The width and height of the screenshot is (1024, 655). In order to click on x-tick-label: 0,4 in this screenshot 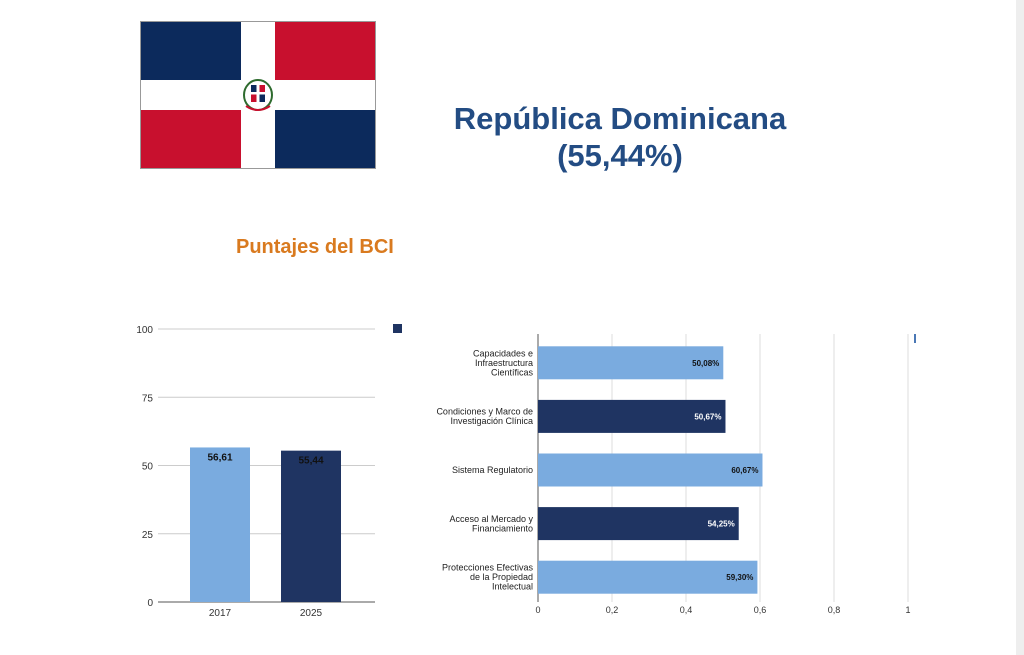, I will do `click(686, 610)`.